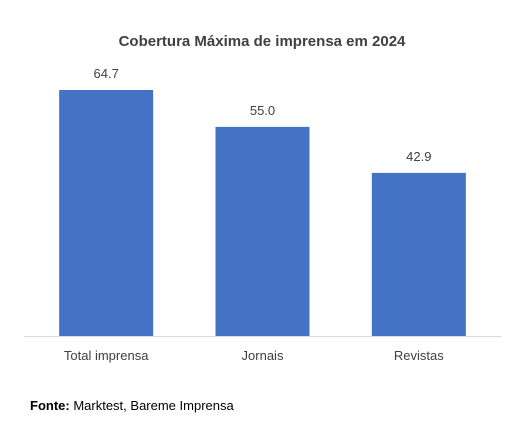  Describe the element at coordinates (418, 254) in the screenshot. I see `bar-revistas` at that location.